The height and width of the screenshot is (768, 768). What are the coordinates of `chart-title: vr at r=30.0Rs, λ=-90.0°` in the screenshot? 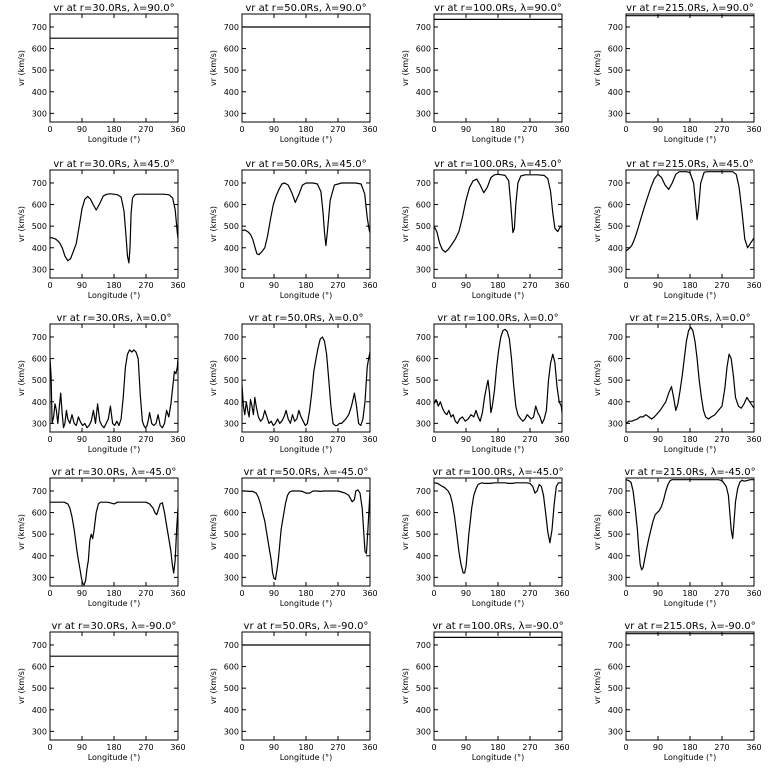 It's located at (114, 626).